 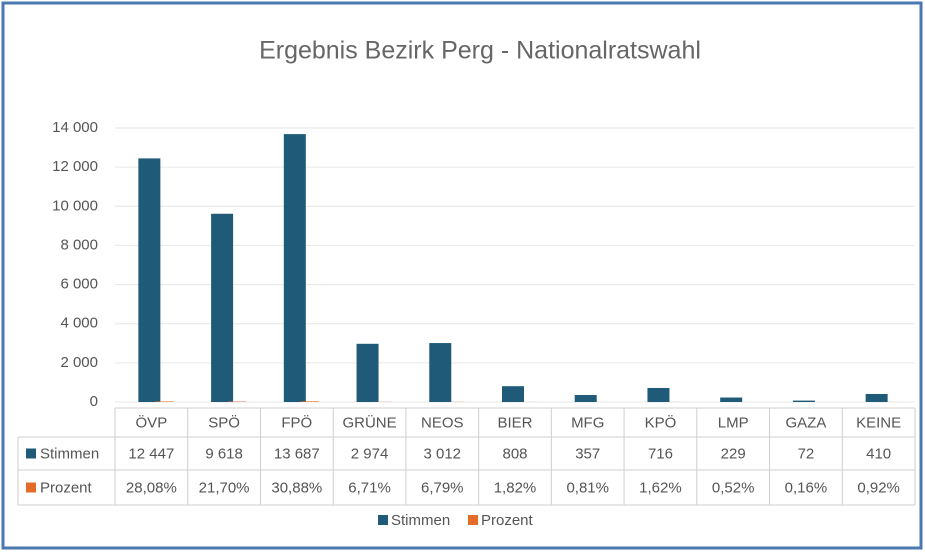 I want to click on x-tick-label: BIER, so click(x=514, y=422).